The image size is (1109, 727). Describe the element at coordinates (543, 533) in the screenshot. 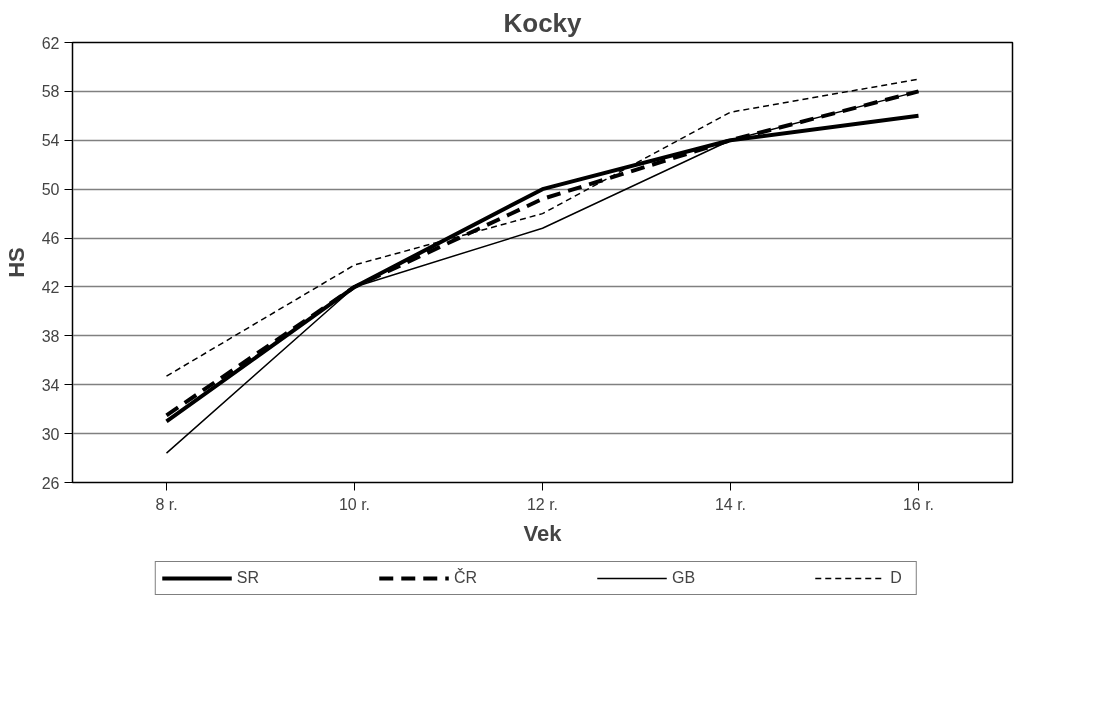

I see `x-axis-title: Vek` at that location.